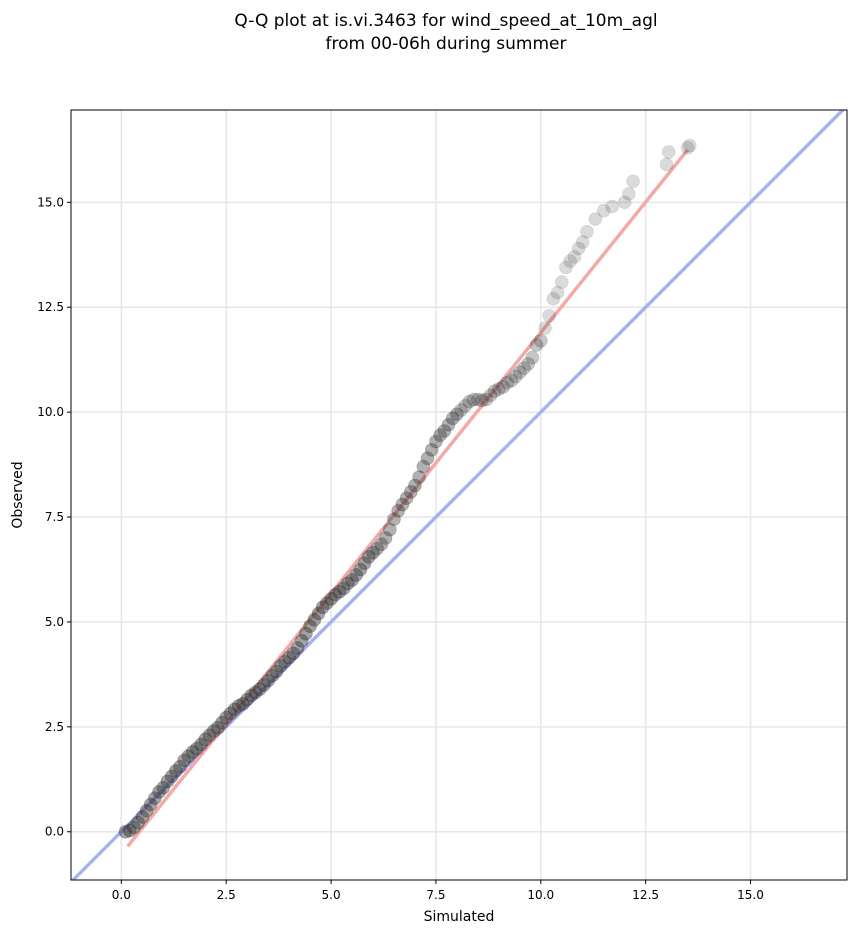  Describe the element at coordinates (331, 895) in the screenshot. I see `x-tick-label: 5.0` at that location.